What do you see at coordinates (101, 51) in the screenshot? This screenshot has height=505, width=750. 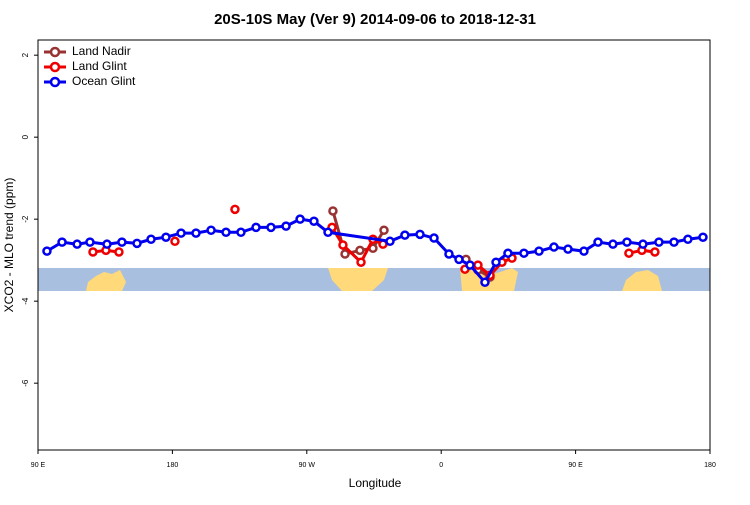 I see `legend-label: Land Nadir` at bounding box center [101, 51].